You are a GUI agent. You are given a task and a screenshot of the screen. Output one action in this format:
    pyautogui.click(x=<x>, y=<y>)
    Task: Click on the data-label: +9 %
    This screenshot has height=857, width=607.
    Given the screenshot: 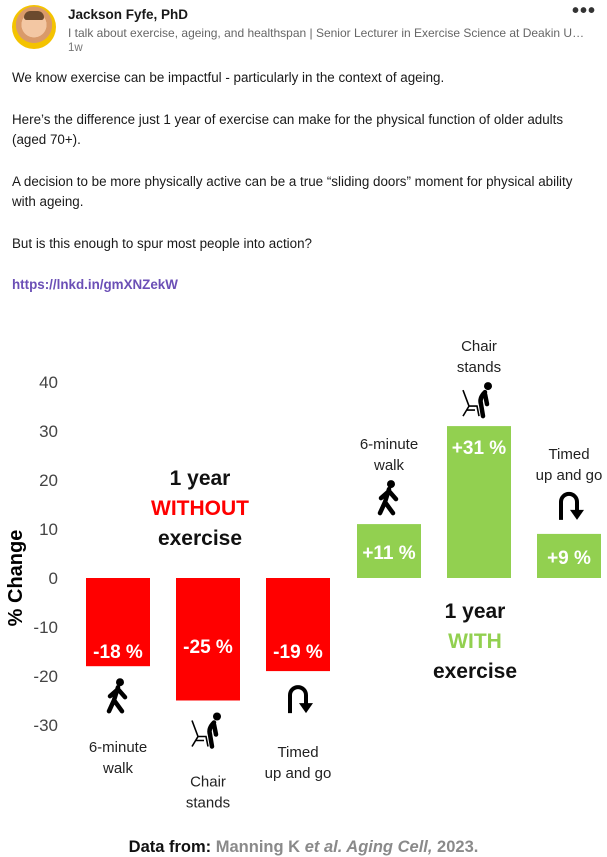 What is the action you would take?
    pyautogui.click(x=569, y=558)
    